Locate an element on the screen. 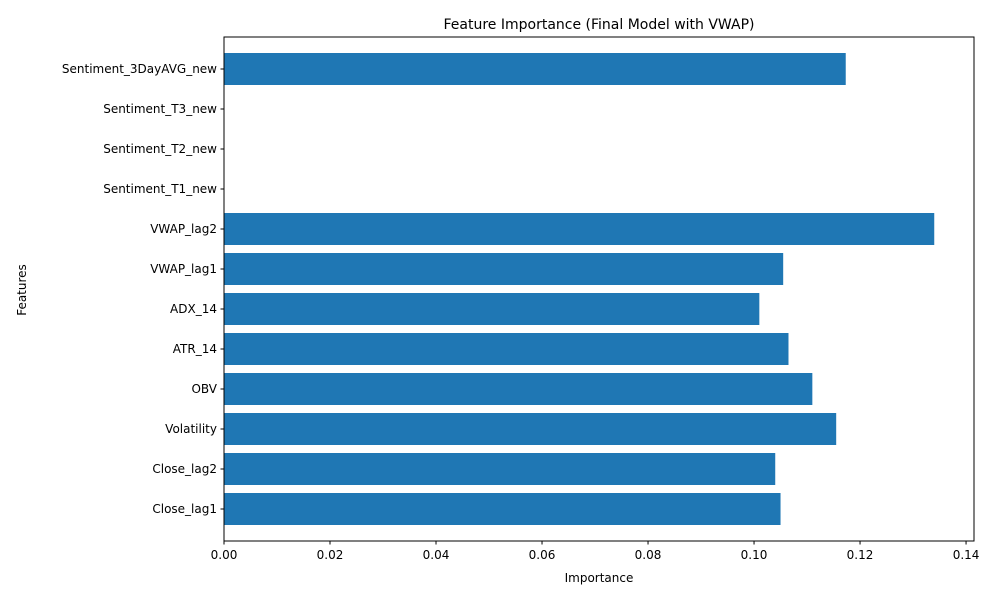  x-tick-label: 0.04 is located at coordinates (436, 555).